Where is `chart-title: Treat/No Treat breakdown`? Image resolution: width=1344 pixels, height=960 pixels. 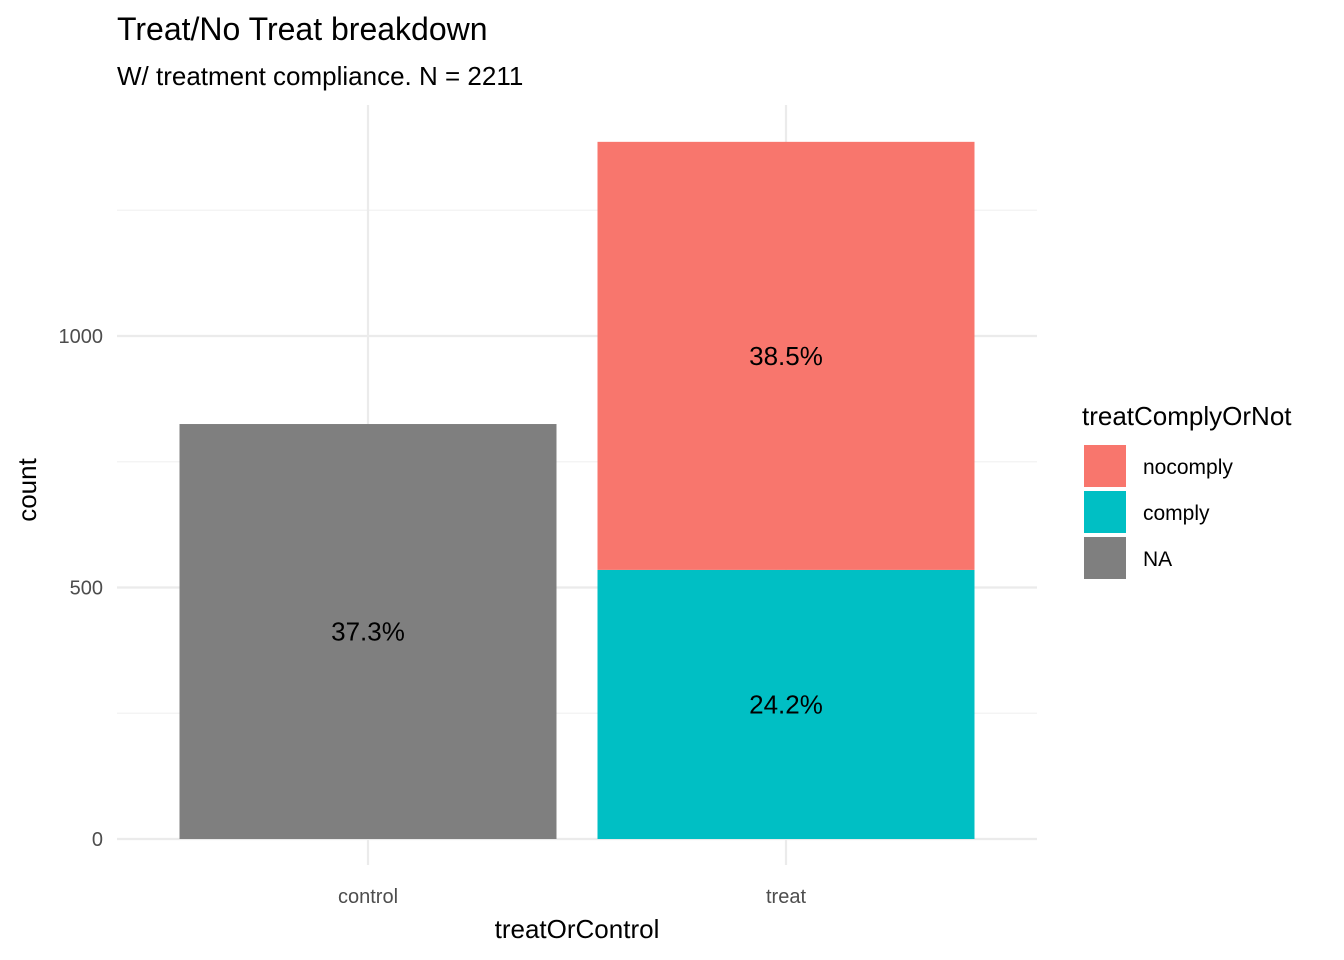 chart-title: Treat/No Treat breakdown is located at coordinates (302, 29).